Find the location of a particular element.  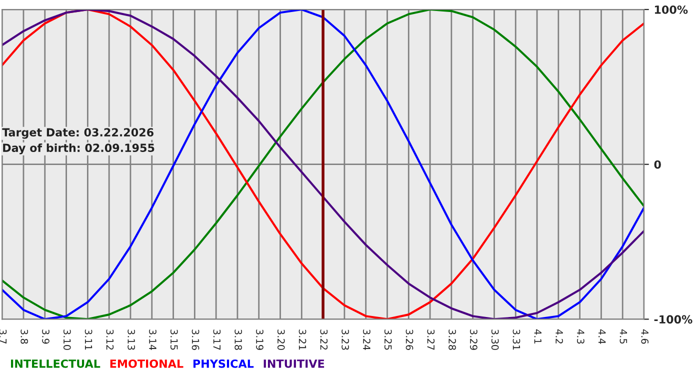

x-tick-label: 4.1 is located at coordinates (538, 336).